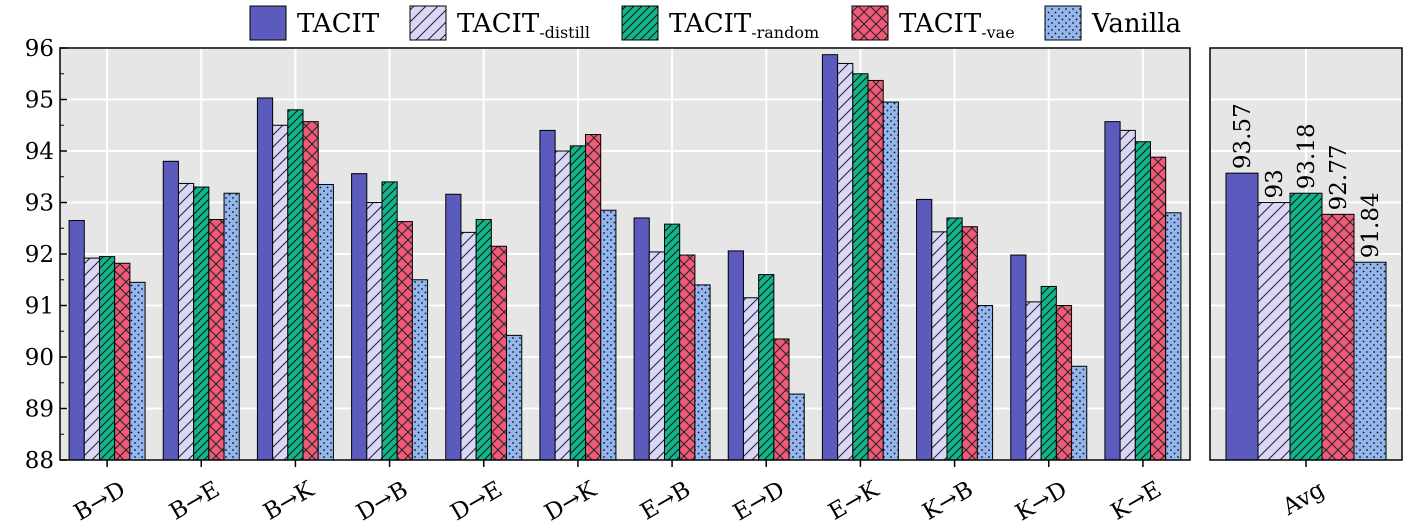 The width and height of the screenshot is (1412, 529). I want to click on bar-3-E→B, so click(672, 342).